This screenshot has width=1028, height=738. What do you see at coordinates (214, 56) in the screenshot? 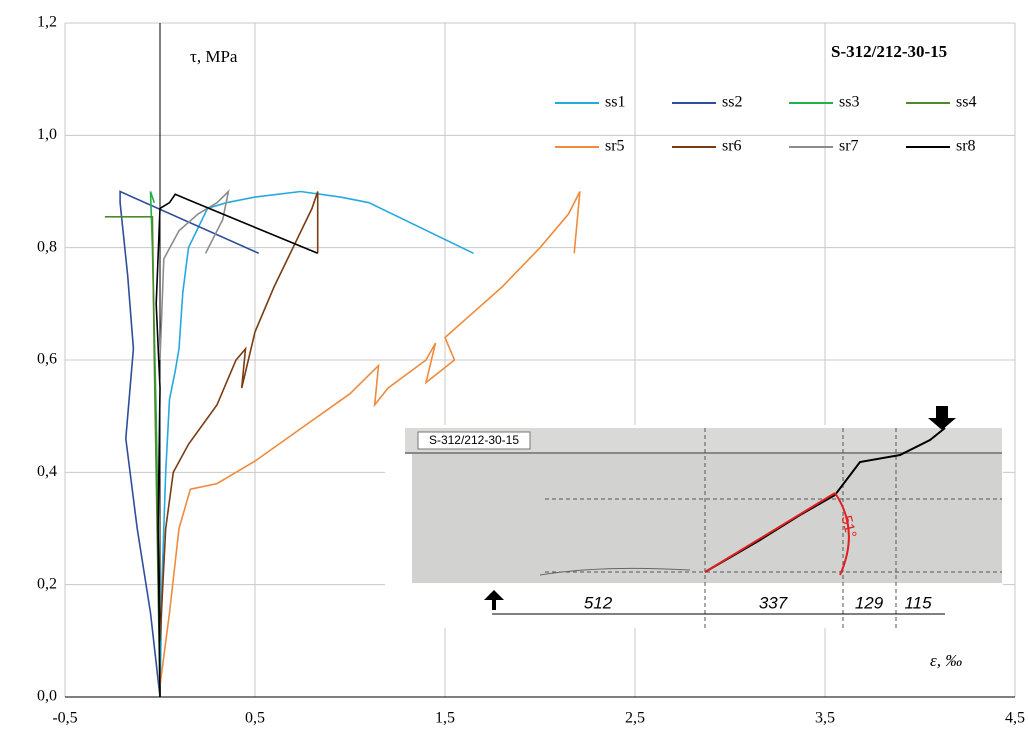
I see `y-axis-label: τ, MPa` at bounding box center [214, 56].